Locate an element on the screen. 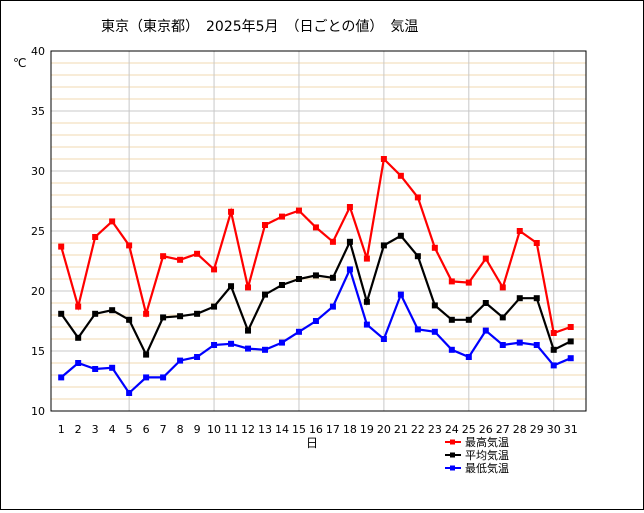  x-tick-label: 21 is located at coordinates (401, 429).